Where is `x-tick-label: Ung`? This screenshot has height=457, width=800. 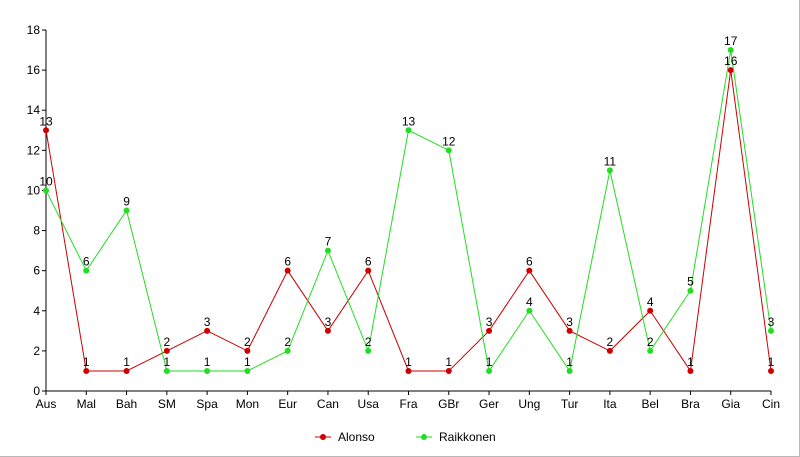 x-tick-label: Ung is located at coordinates (529, 404).